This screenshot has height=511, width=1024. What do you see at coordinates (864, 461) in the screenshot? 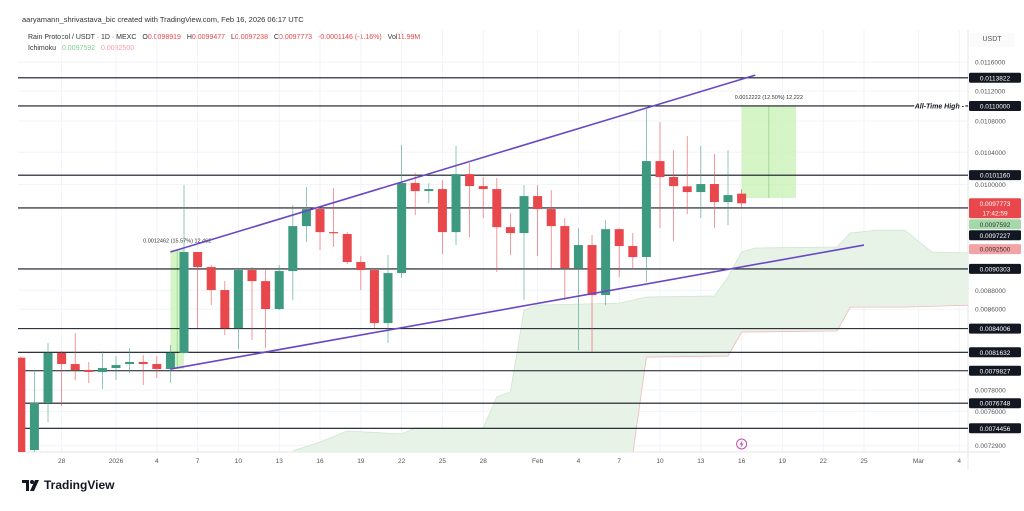
I see `x-tick-label: 25` at bounding box center [864, 461].